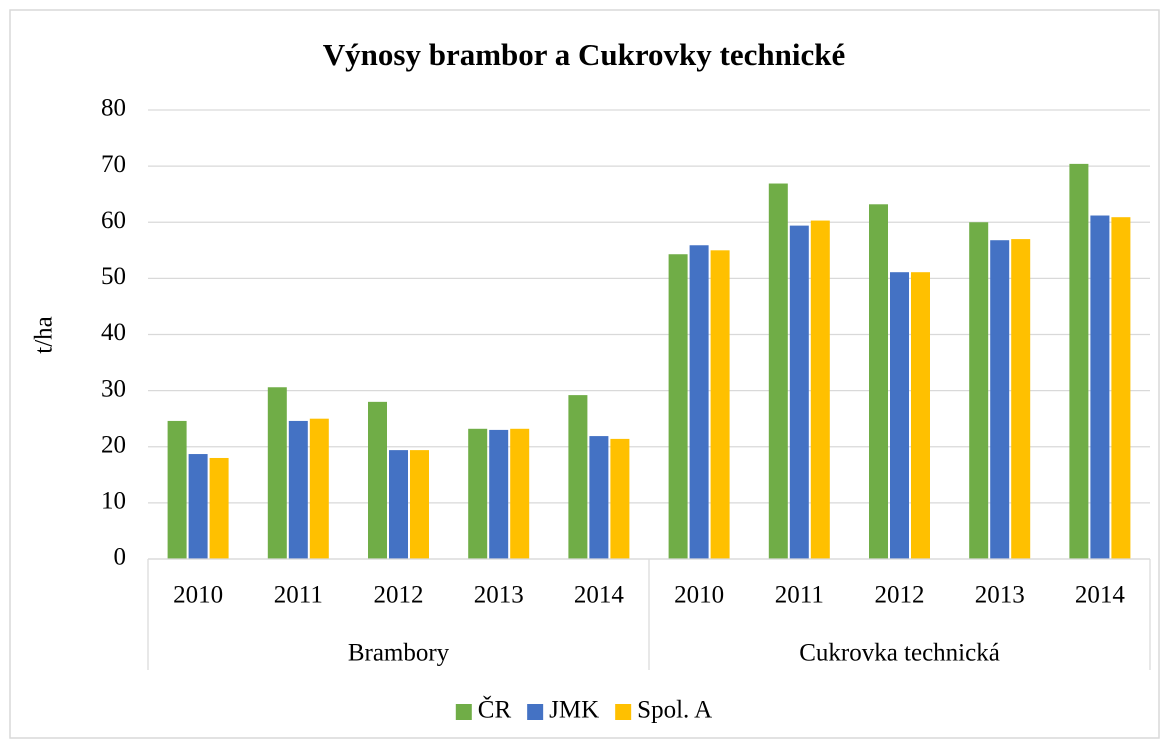 Image resolution: width=1169 pixels, height=744 pixels. What do you see at coordinates (113, 388) in the screenshot?
I see `y-tick-label: 30` at bounding box center [113, 388].